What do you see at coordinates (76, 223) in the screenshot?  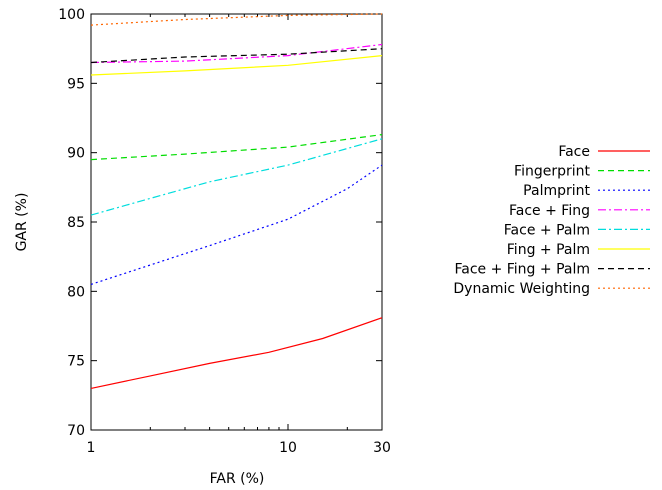 I see `y-tick-label: 85` at bounding box center [76, 223].